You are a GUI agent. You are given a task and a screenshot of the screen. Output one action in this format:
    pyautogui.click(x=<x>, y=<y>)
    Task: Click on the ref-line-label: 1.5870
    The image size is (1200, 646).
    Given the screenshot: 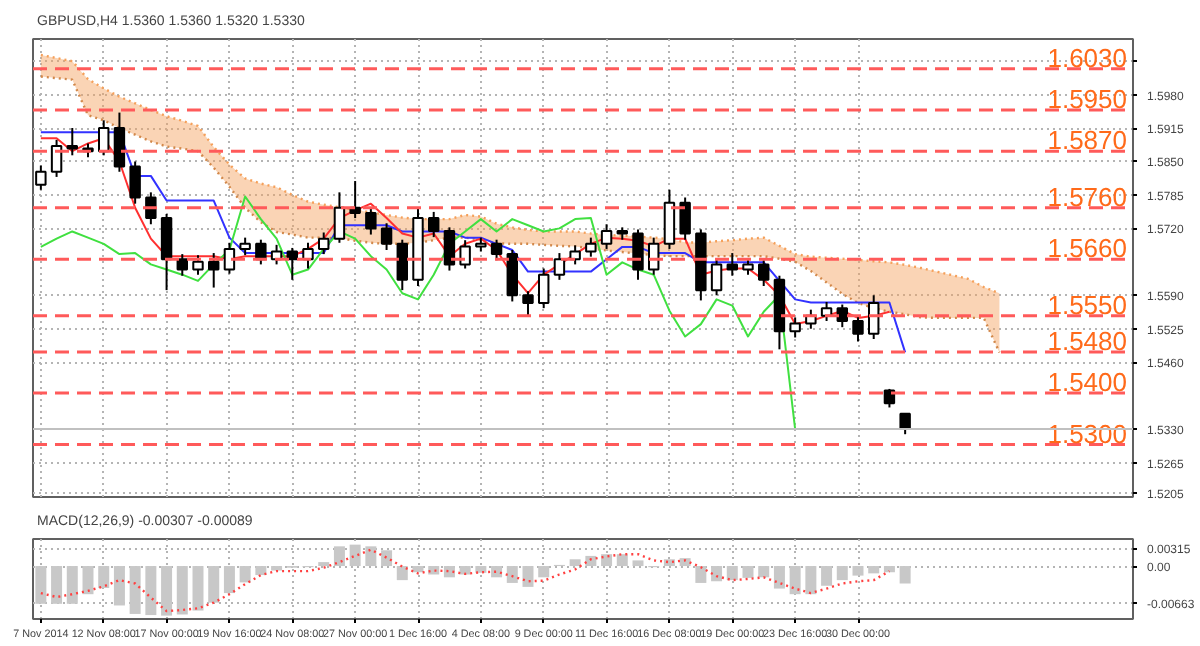 What is the action you would take?
    pyautogui.click(x=1087, y=140)
    